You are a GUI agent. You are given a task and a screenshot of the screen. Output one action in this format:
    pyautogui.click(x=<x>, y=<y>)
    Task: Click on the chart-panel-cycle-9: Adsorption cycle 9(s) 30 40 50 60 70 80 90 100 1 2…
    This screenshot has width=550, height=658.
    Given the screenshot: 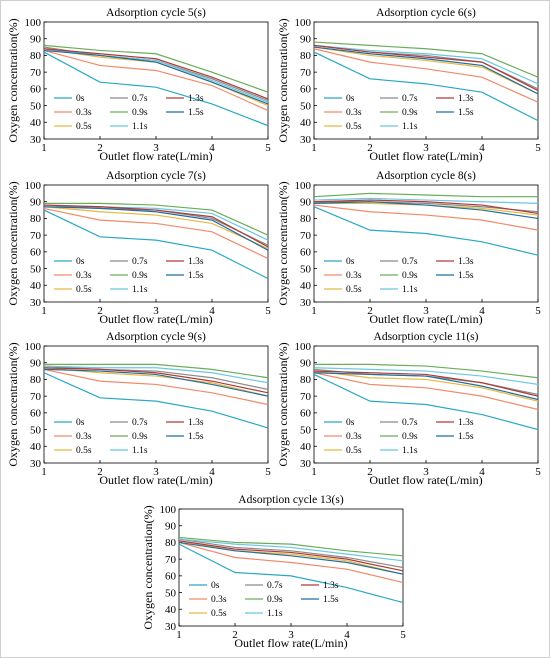 What is the action you would take?
    pyautogui.click(x=141, y=408)
    